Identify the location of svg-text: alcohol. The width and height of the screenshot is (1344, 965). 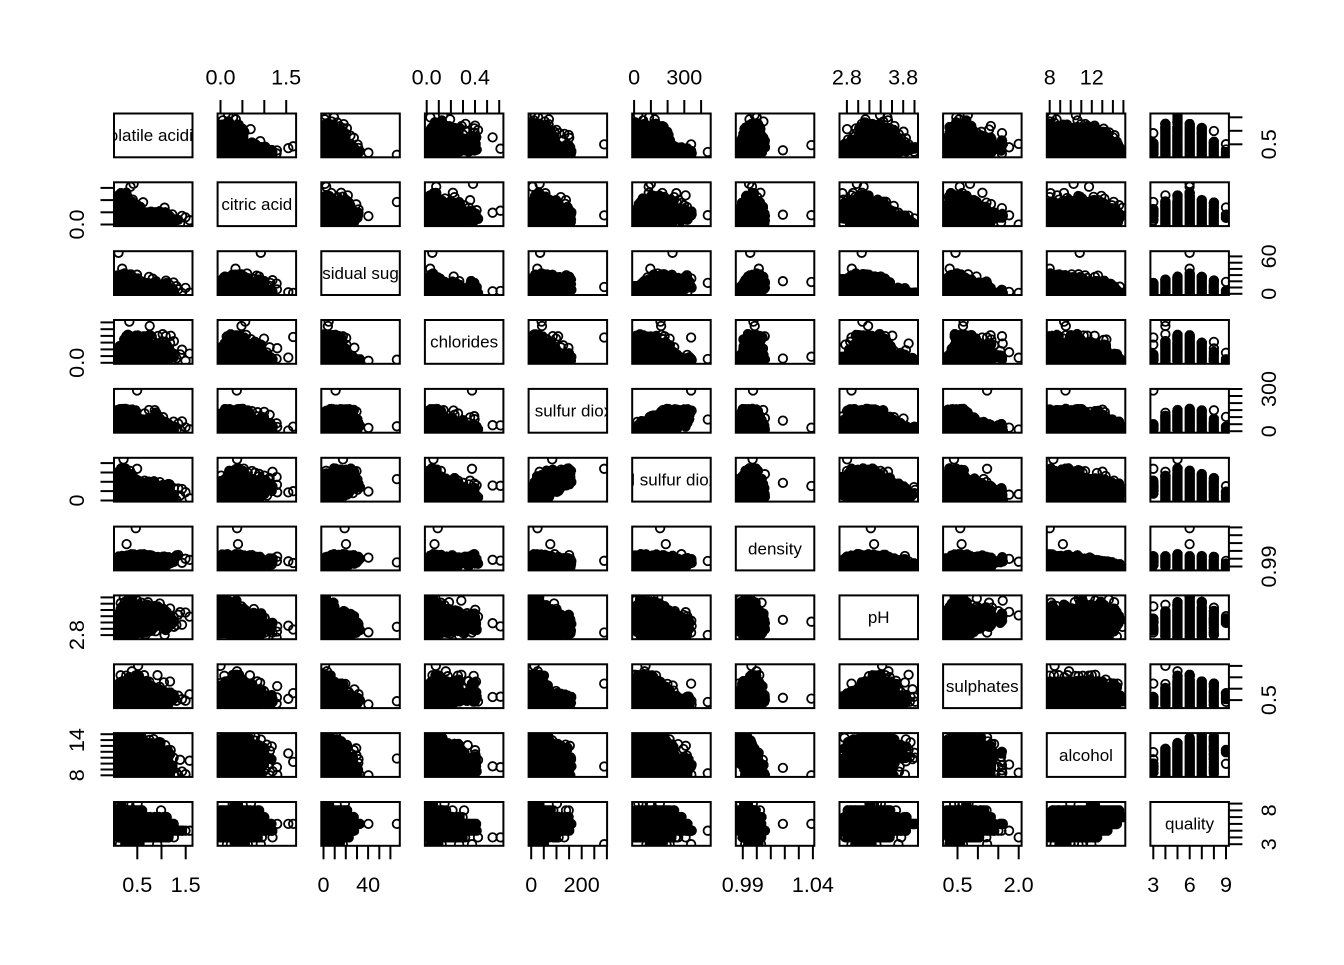
(1086, 755).